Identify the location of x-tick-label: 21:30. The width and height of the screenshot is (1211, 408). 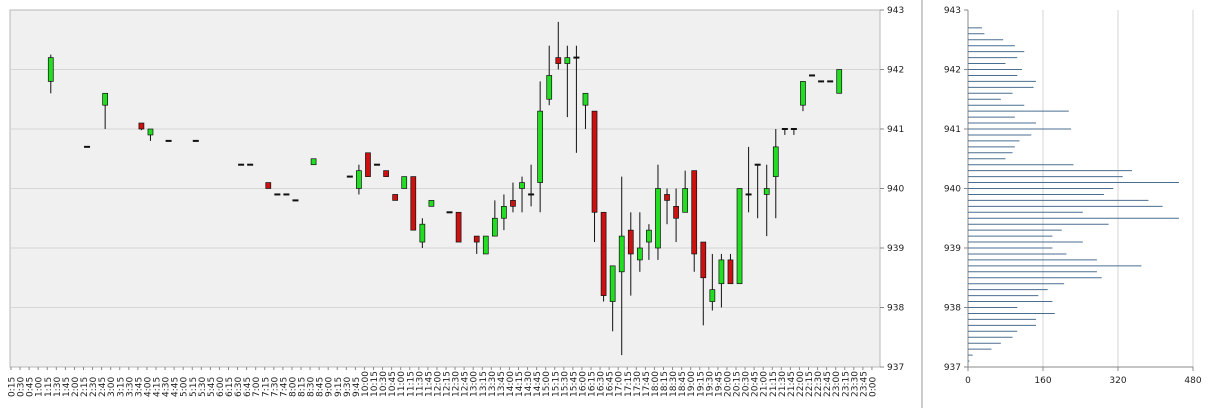
(783, 384).